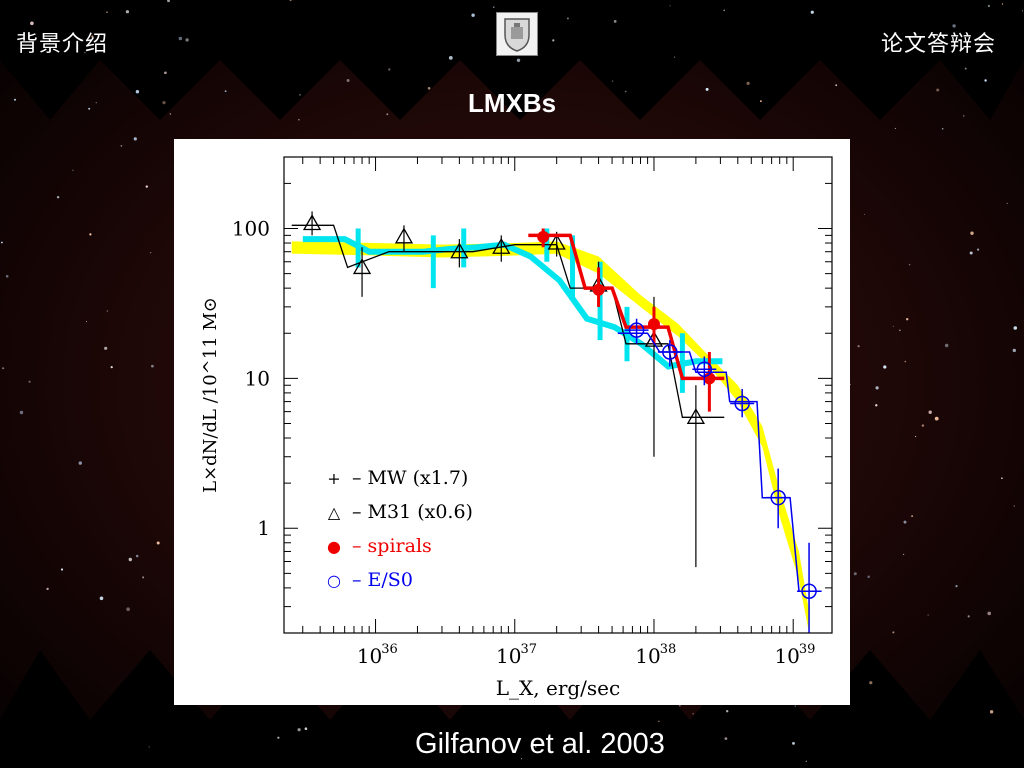 This screenshot has height=768, width=1024. Describe the element at coordinates (719, 462) in the screenshot. I see `step-series-es0-blue` at that location.